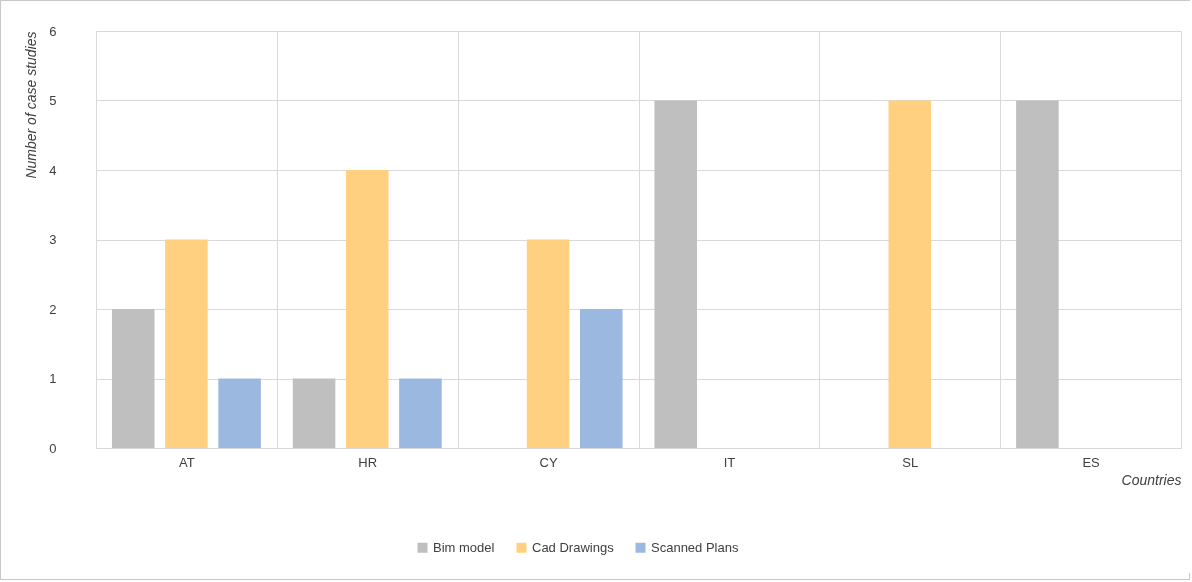 The width and height of the screenshot is (1192, 582). What do you see at coordinates (1151, 479) in the screenshot?
I see `x-axis-title: Countries` at bounding box center [1151, 479].